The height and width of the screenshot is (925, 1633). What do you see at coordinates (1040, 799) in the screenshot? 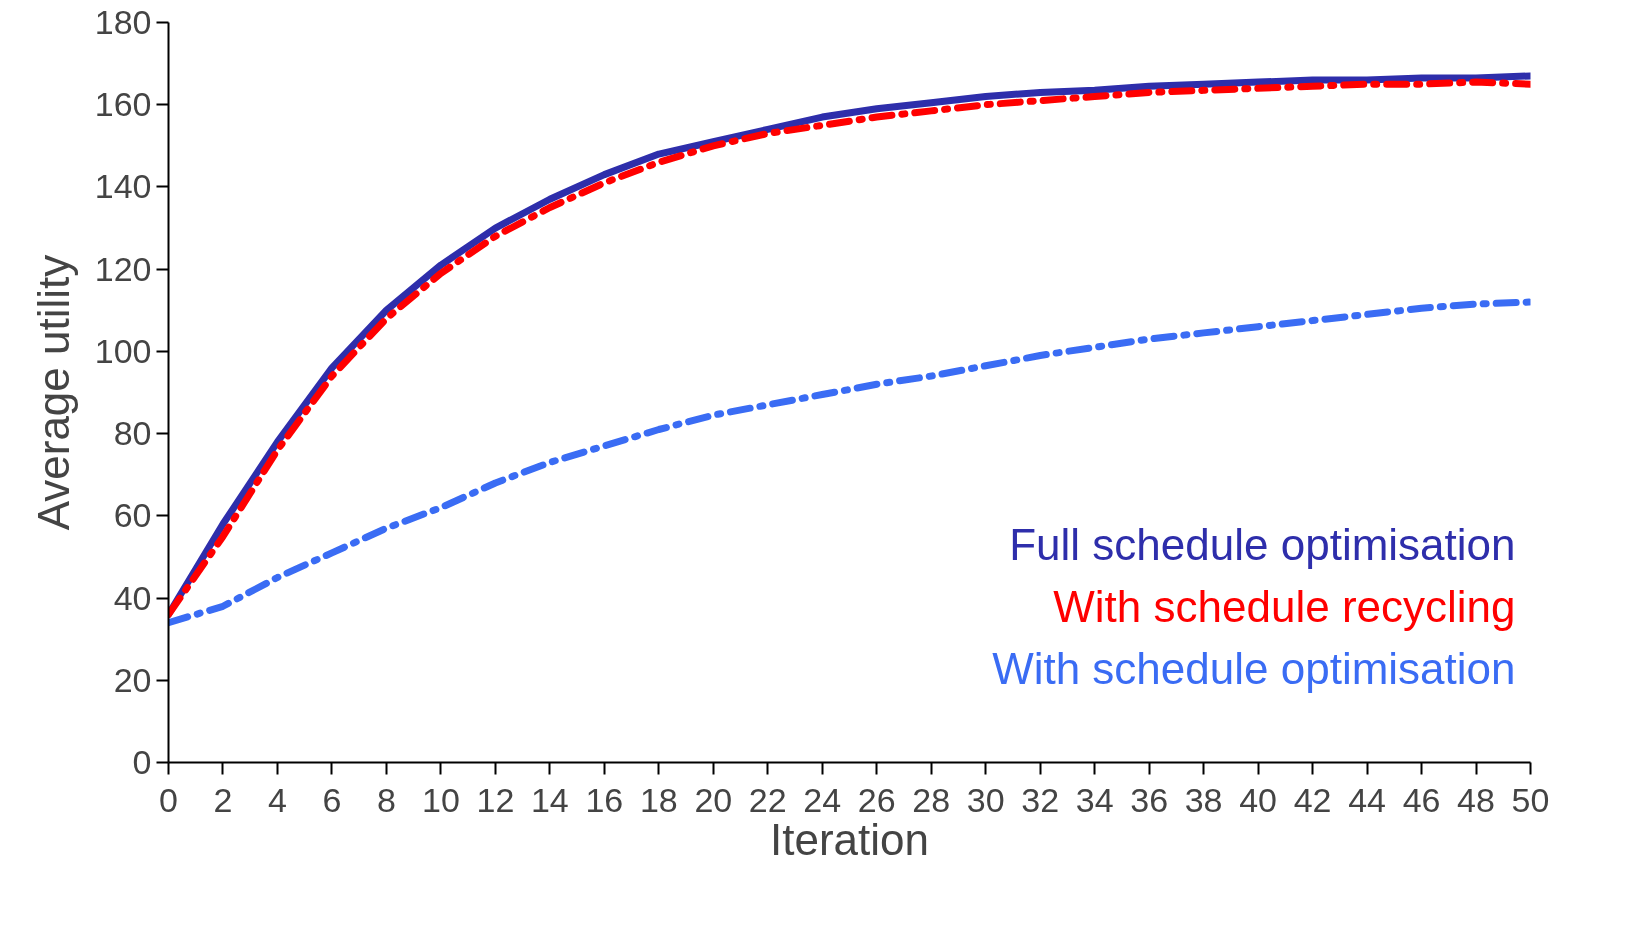
I see `x-tick-label: 32` at bounding box center [1040, 799].